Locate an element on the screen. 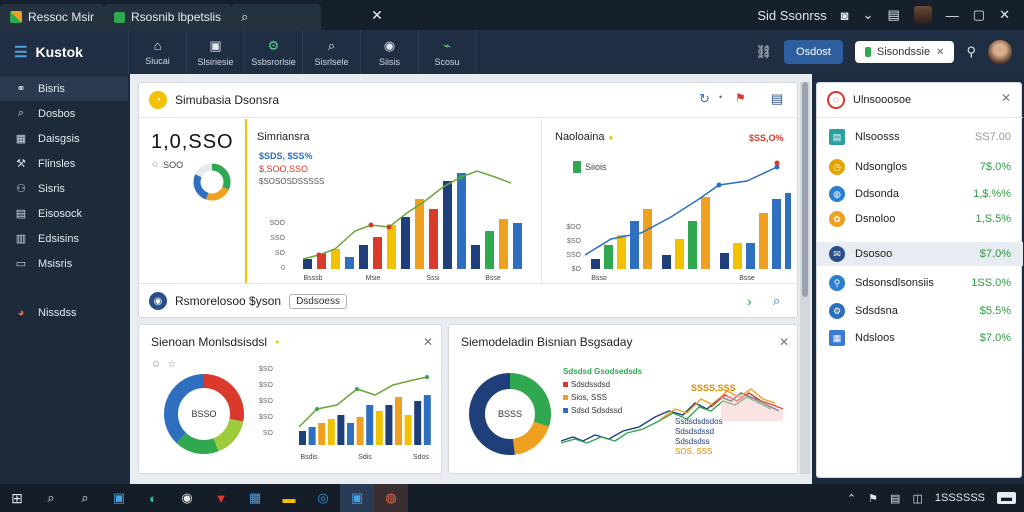  clock-icon: ◷ is located at coordinates (837, 167).